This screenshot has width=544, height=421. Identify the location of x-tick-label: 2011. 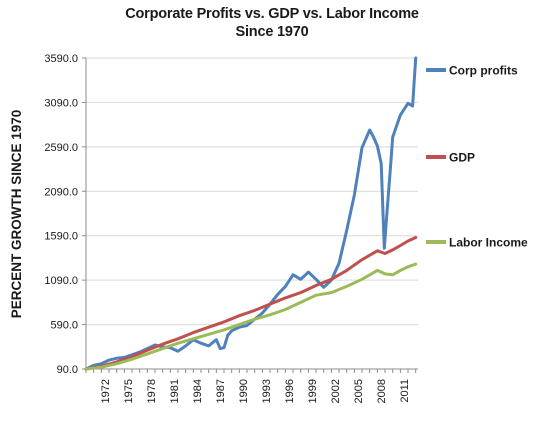
(405, 391).